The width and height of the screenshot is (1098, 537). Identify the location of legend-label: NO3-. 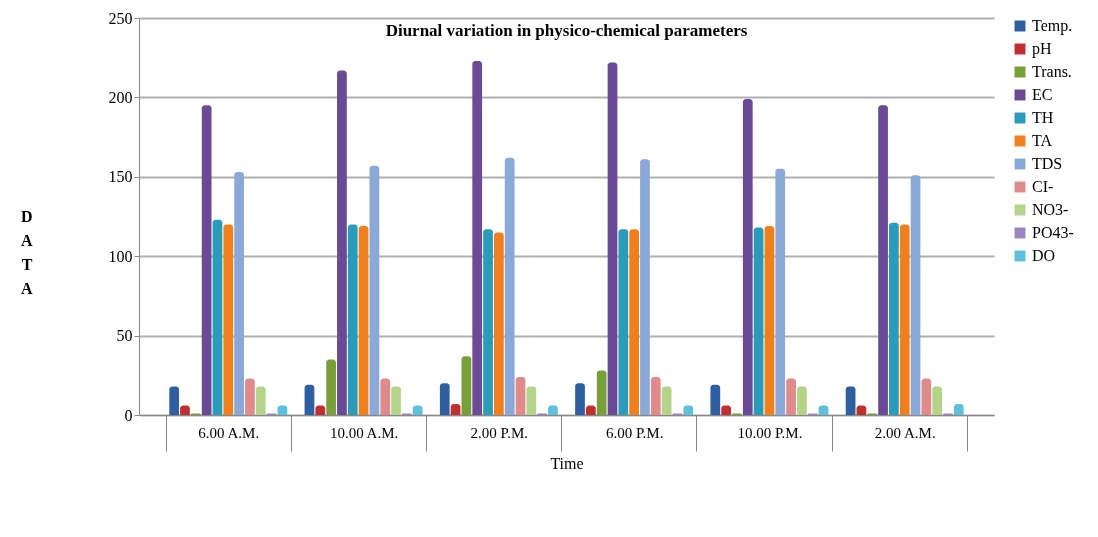
(1050, 209).